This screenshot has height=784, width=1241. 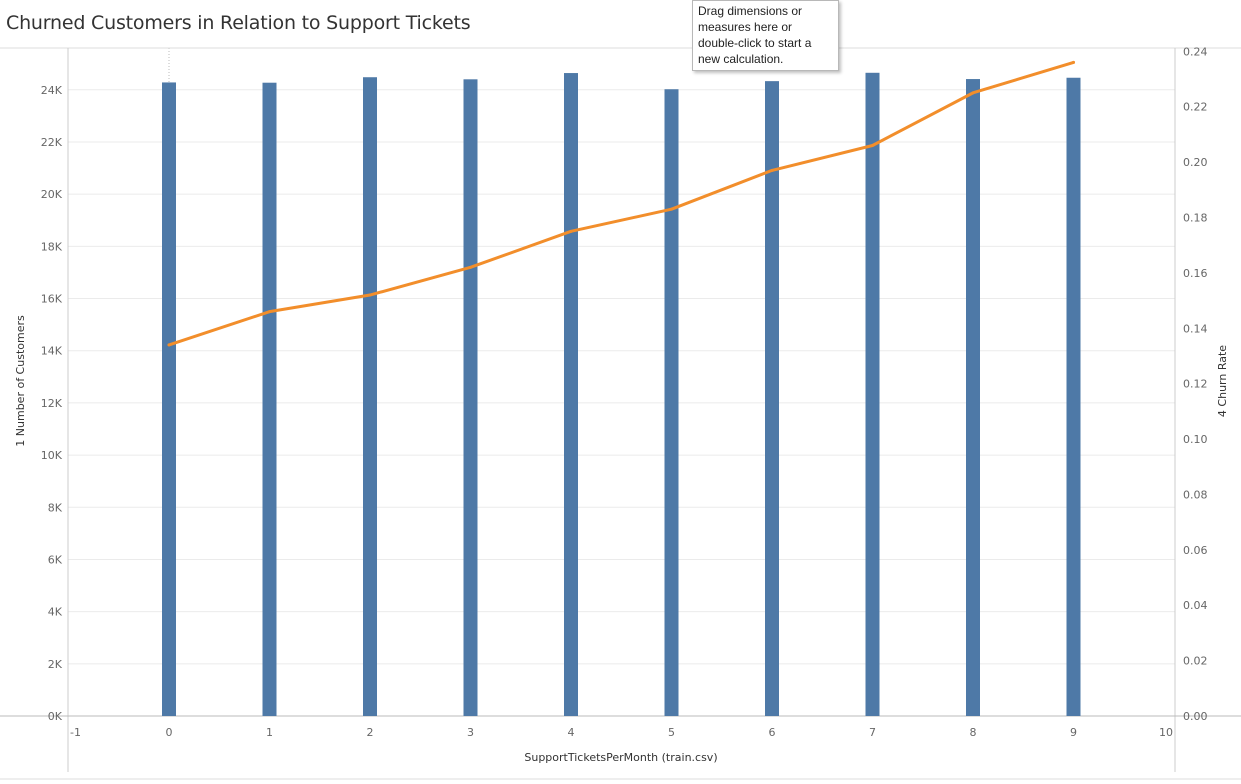 I want to click on x-tick-label: 9, so click(x=1073, y=732).